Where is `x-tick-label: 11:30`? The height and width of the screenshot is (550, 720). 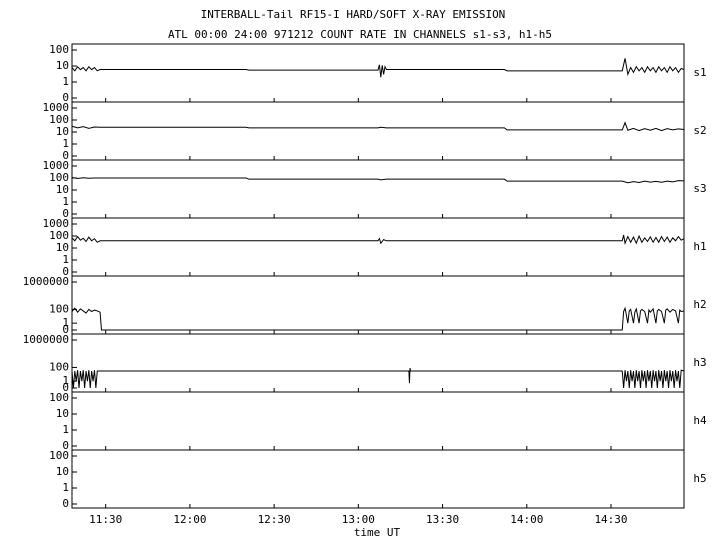 x-tick-label: 11:30 is located at coordinates (105, 519).